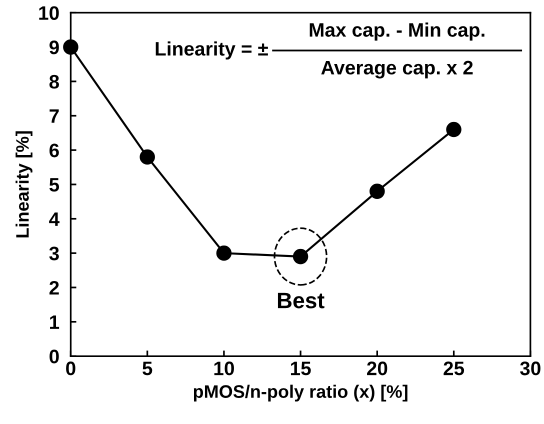  Describe the element at coordinates (300, 369) in the screenshot. I see `x-tick-label: 15` at that location.